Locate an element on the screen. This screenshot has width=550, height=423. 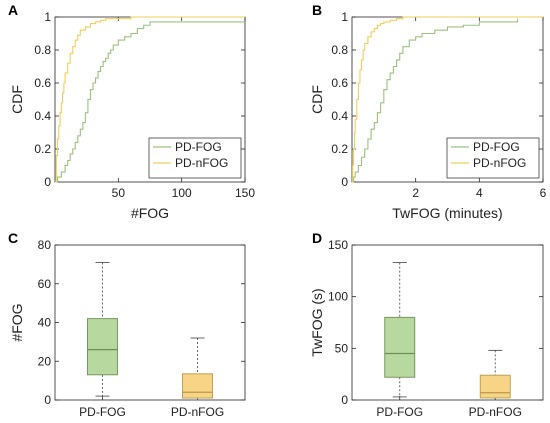
x-axis-label: TwFOG (minutes) is located at coordinates (447, 213).